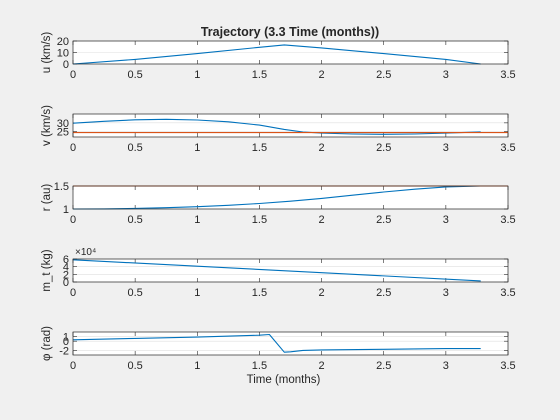 The height and width of the screenshot is (420, 560). What do you see at coordinates (66, 275) in the screenshot?
I see `y-tick-label: 2` at bounding box center [66, 275].